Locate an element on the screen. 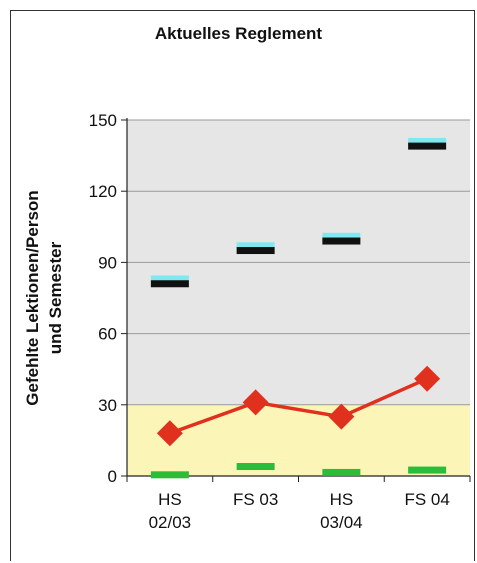 The image size is (477, 563). x-tick-label: 03/04 is located at coordinates (341, 522).